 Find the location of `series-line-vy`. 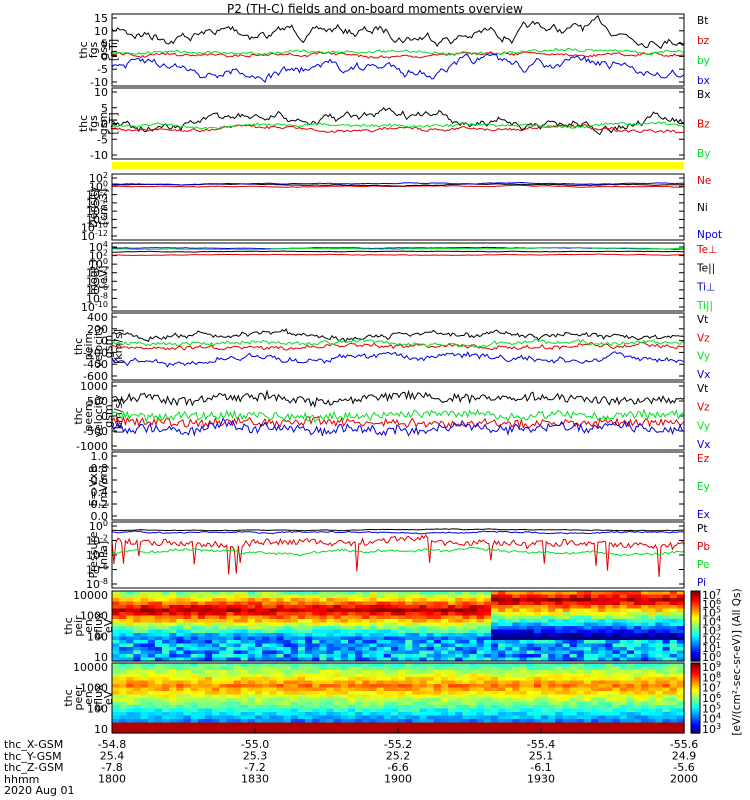

series-line-vy is located at coordinates (398, 416).